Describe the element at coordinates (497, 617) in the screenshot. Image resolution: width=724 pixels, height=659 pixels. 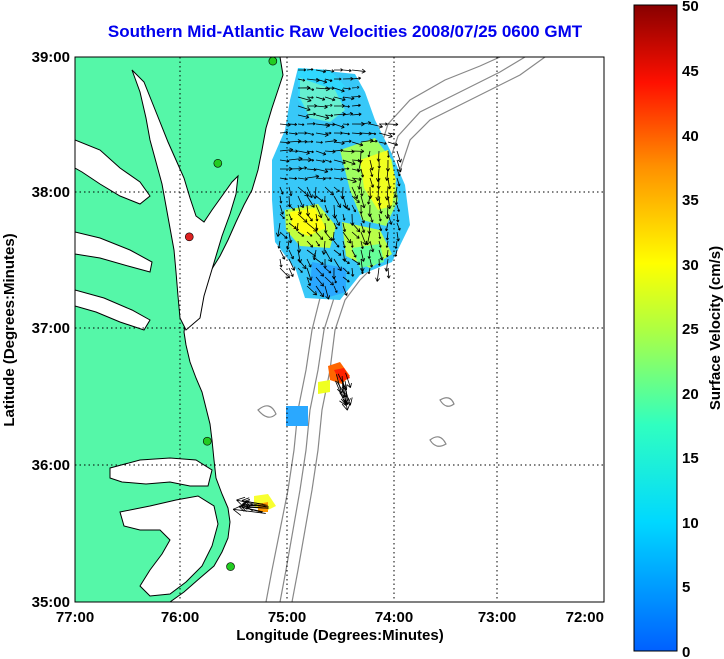
I see `x-tick-label: 73:00` at that location.